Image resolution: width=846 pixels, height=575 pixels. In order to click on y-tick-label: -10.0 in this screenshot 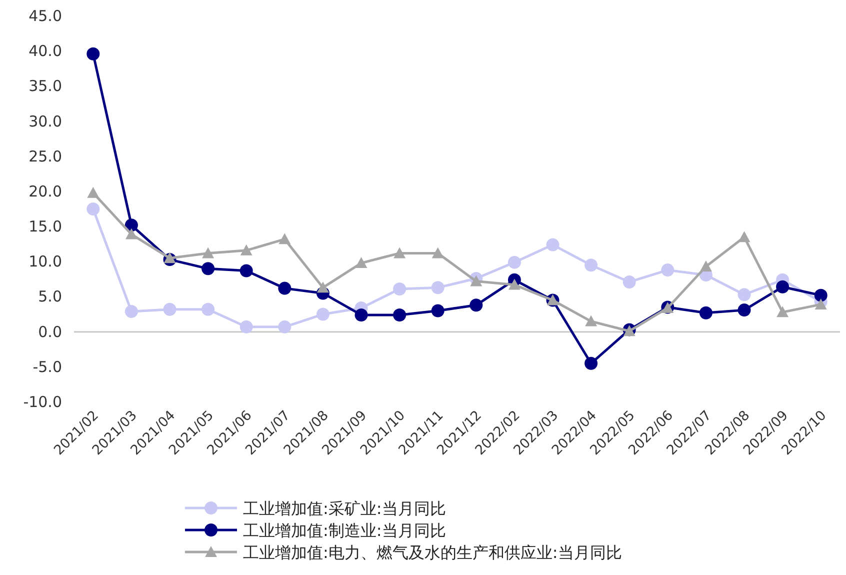, I will do `click(42, 402)`.